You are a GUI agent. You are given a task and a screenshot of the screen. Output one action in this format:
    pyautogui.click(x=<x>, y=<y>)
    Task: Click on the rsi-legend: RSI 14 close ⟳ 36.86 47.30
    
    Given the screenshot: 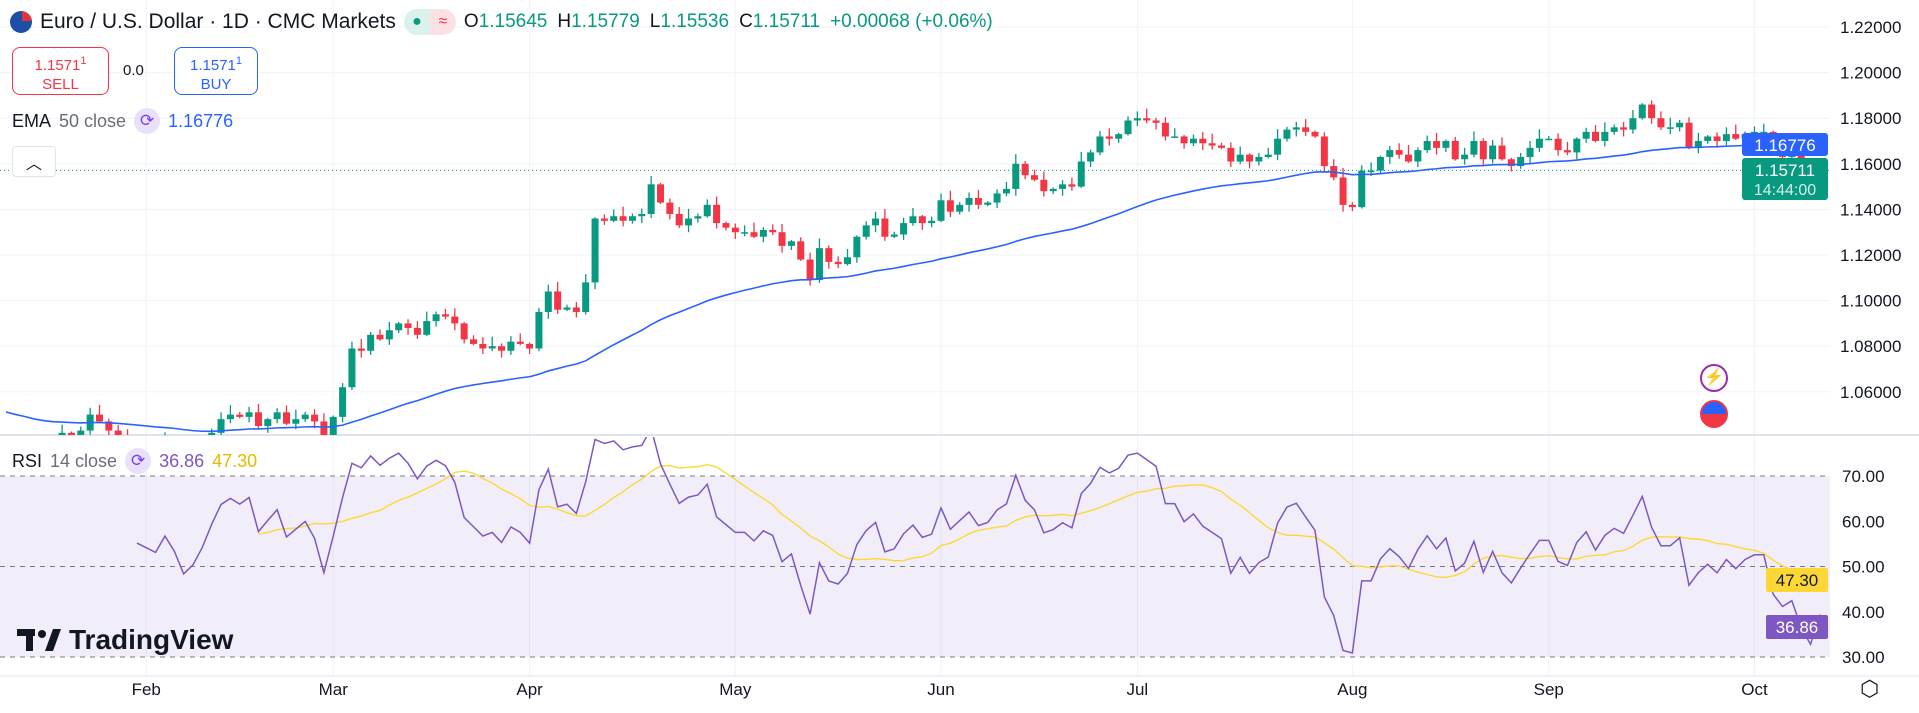 What is the action you would take?
    pyautogui.click(x=134, y=461)
    